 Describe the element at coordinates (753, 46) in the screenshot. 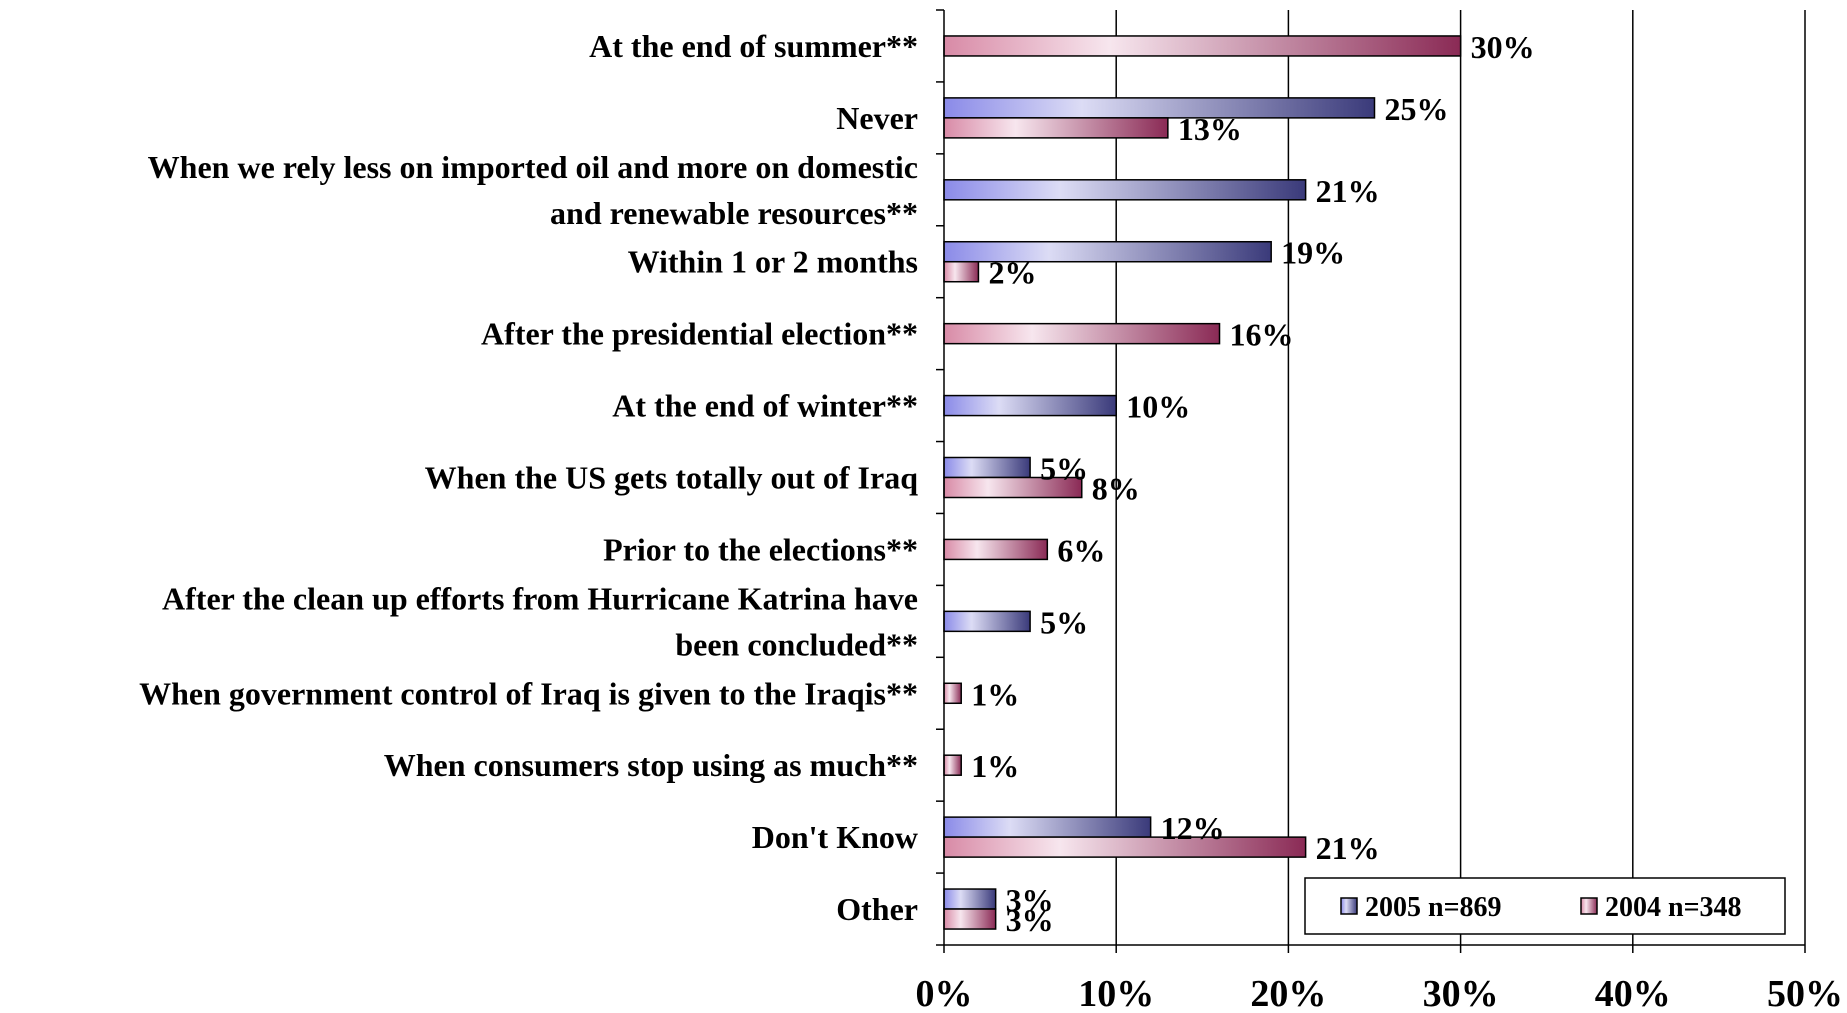

I see `category-label: At the end of summer**` at that location.